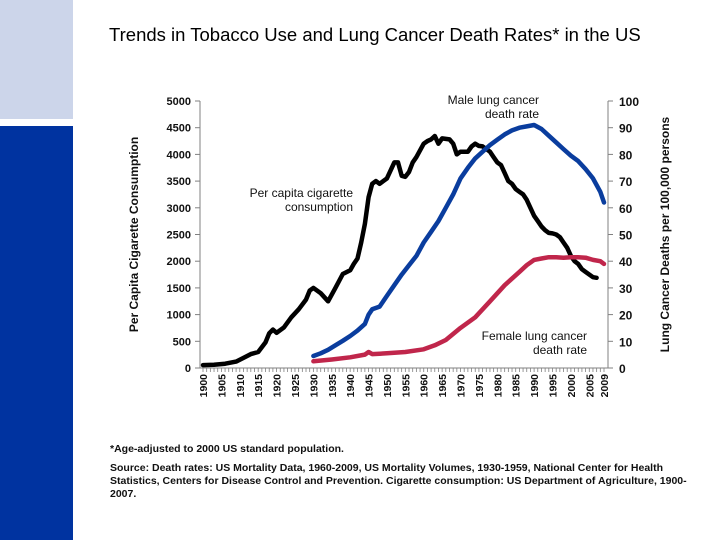 The width and height of the screenshot is (720, 540). Describe the element at coordinates (241, 386) in the screenshot. I see `x-tick-label: 1910` at that location.